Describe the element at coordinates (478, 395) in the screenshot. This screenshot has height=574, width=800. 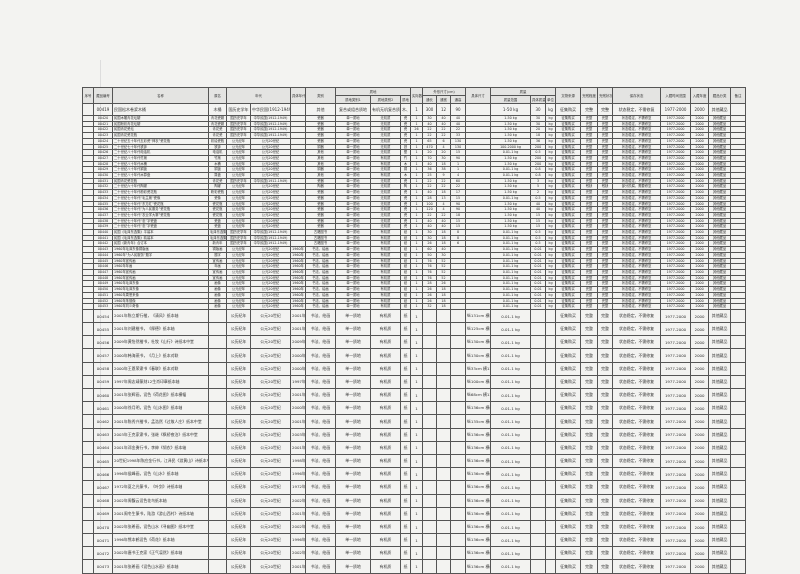
I see `cell-size: 纵68cm 横136cm` at that location.